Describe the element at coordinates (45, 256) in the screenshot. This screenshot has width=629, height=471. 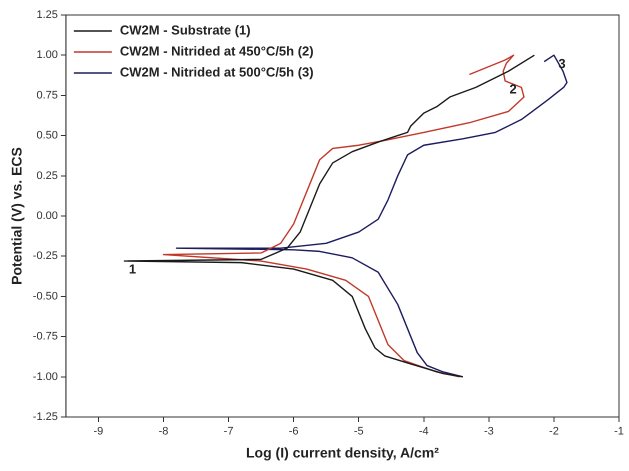
I see `y-tick-label: -0.25` at that location.